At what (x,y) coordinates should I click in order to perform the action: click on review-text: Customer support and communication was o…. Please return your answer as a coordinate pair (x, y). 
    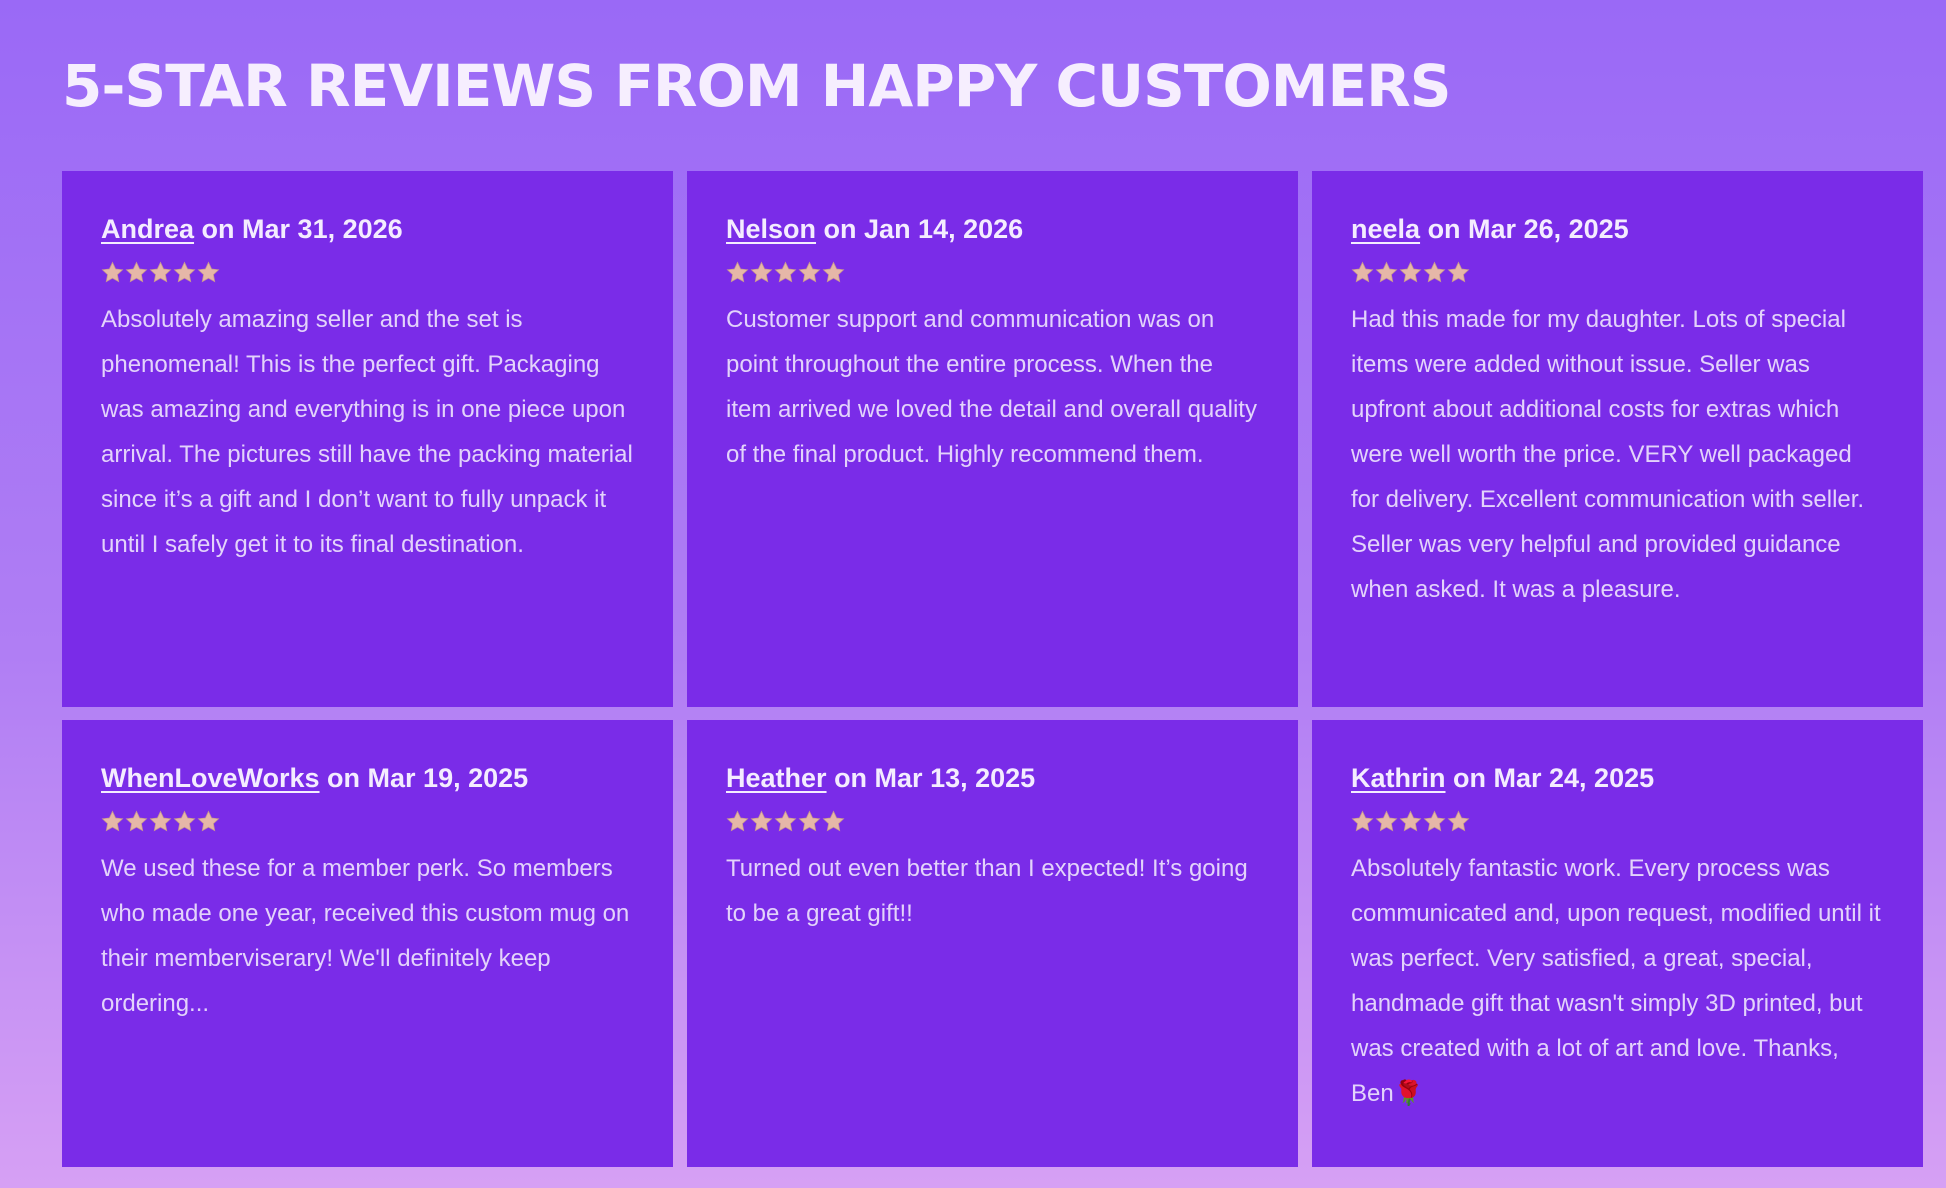
    Looking at the image, I should click on (991, 387).